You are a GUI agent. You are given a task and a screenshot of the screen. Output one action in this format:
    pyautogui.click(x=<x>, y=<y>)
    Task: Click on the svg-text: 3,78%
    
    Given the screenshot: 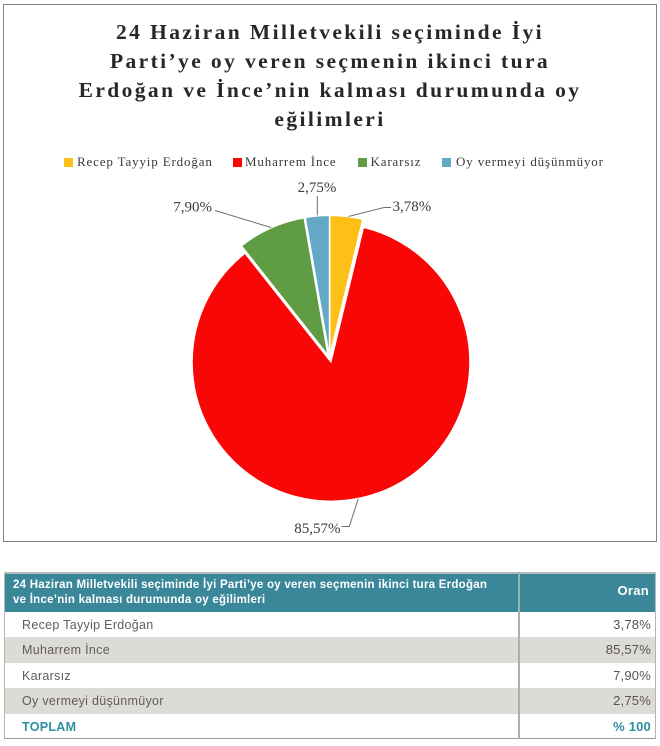 What is the action you would take?
    pyautogui.click(x=412, y=207)
    